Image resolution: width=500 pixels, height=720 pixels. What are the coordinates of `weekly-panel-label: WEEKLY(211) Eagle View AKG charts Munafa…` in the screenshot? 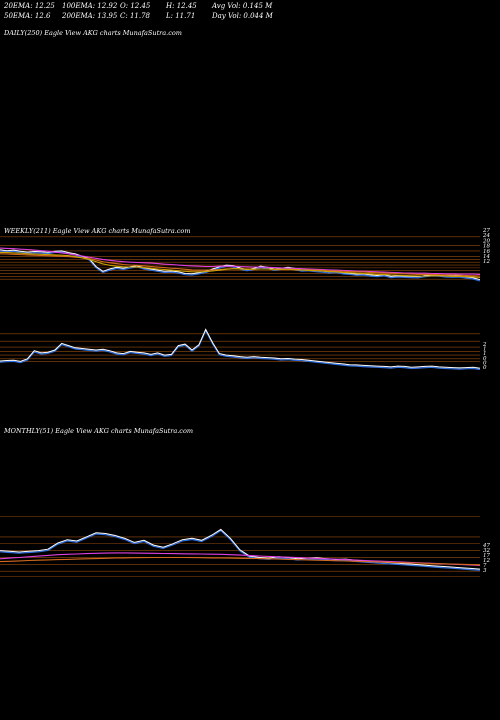 It's located at (97, 231).